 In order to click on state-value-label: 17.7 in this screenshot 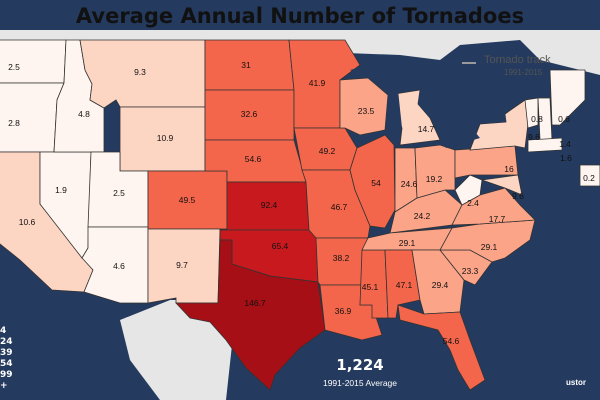, I will do `click(497, 219)`.